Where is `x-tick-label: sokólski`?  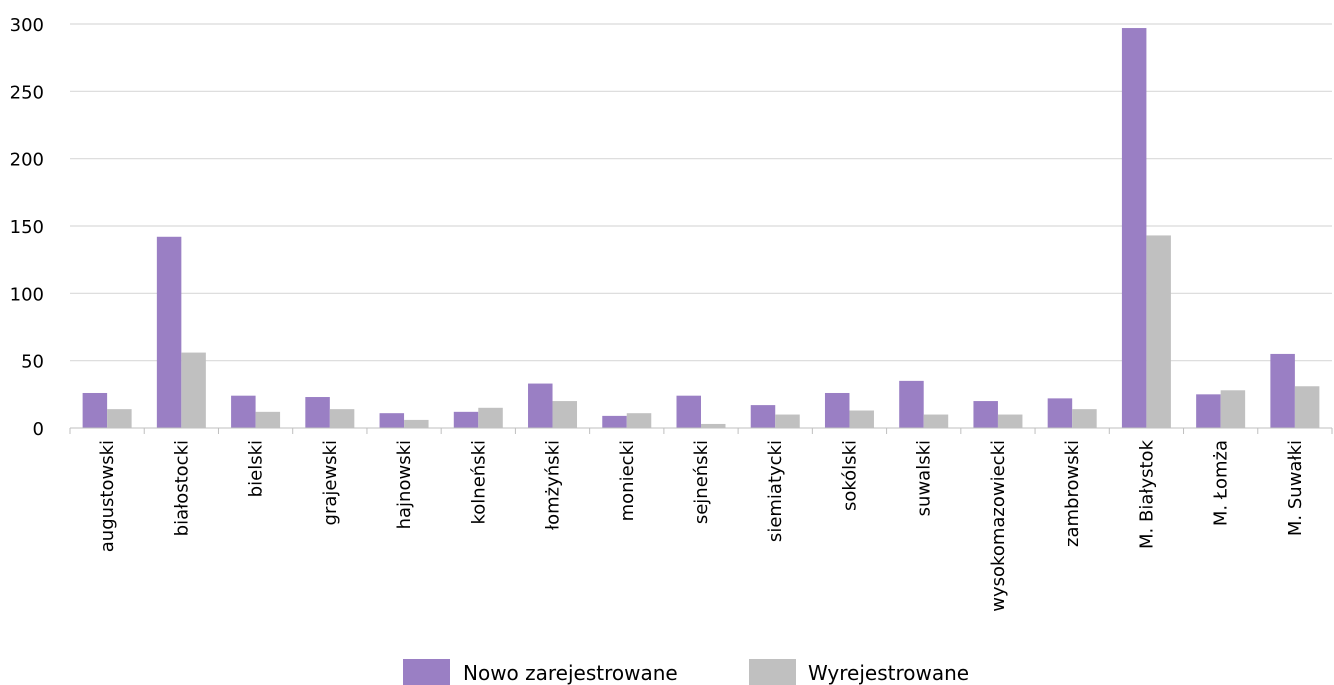 x-tick-label: sokólski is located at coordinates (849, 475).